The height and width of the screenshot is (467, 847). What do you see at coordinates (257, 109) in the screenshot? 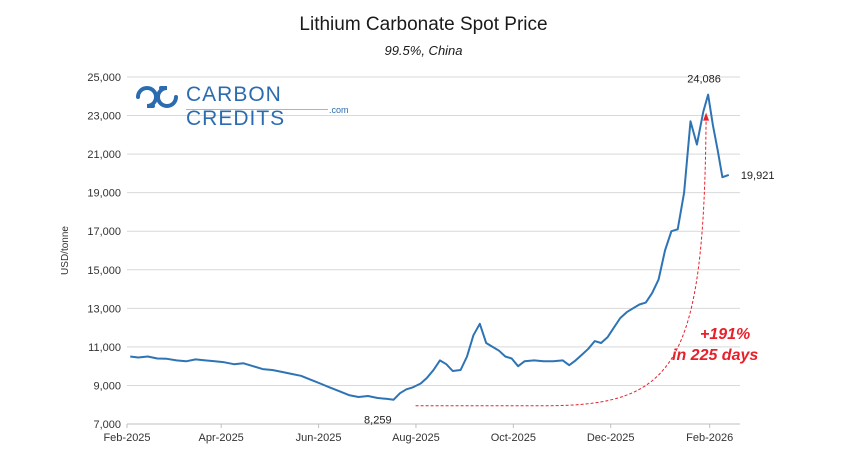
I see `logo-underline` at bounding box center [257, 109].